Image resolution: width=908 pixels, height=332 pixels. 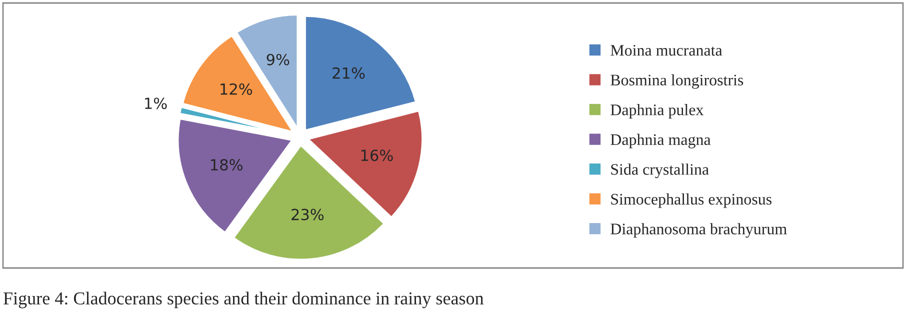 I want to click on data-label: 21%, so click(x=348, y=73).